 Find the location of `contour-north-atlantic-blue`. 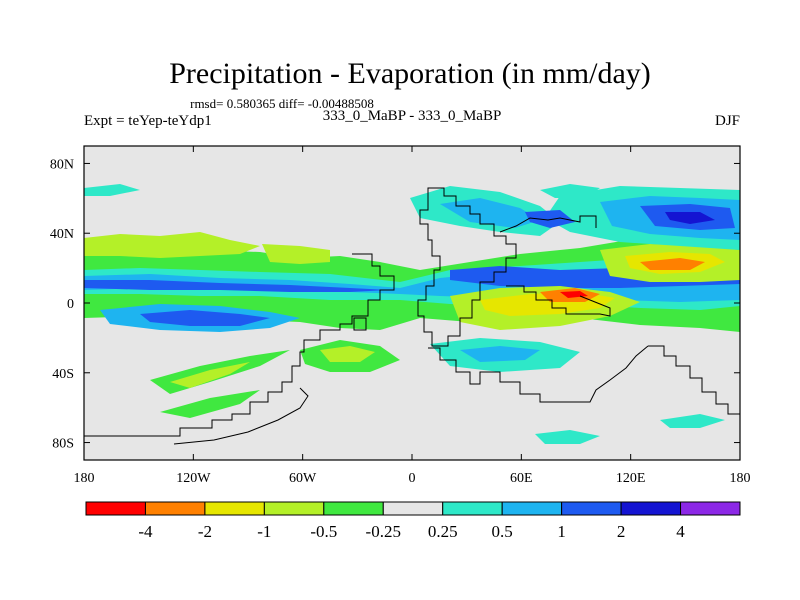

contour-north-atlantic-blue is located at coordinates (550, 219).